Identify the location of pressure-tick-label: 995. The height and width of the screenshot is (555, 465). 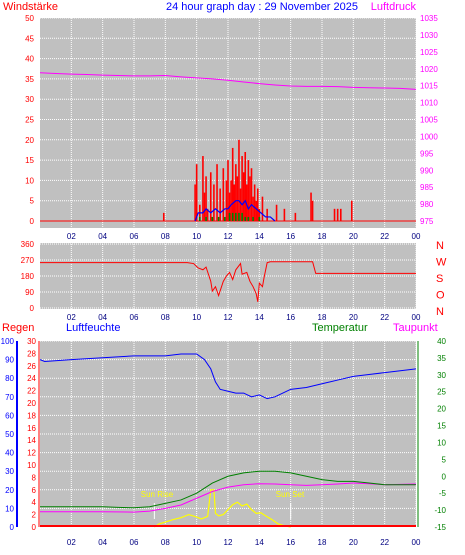
(427, 153).